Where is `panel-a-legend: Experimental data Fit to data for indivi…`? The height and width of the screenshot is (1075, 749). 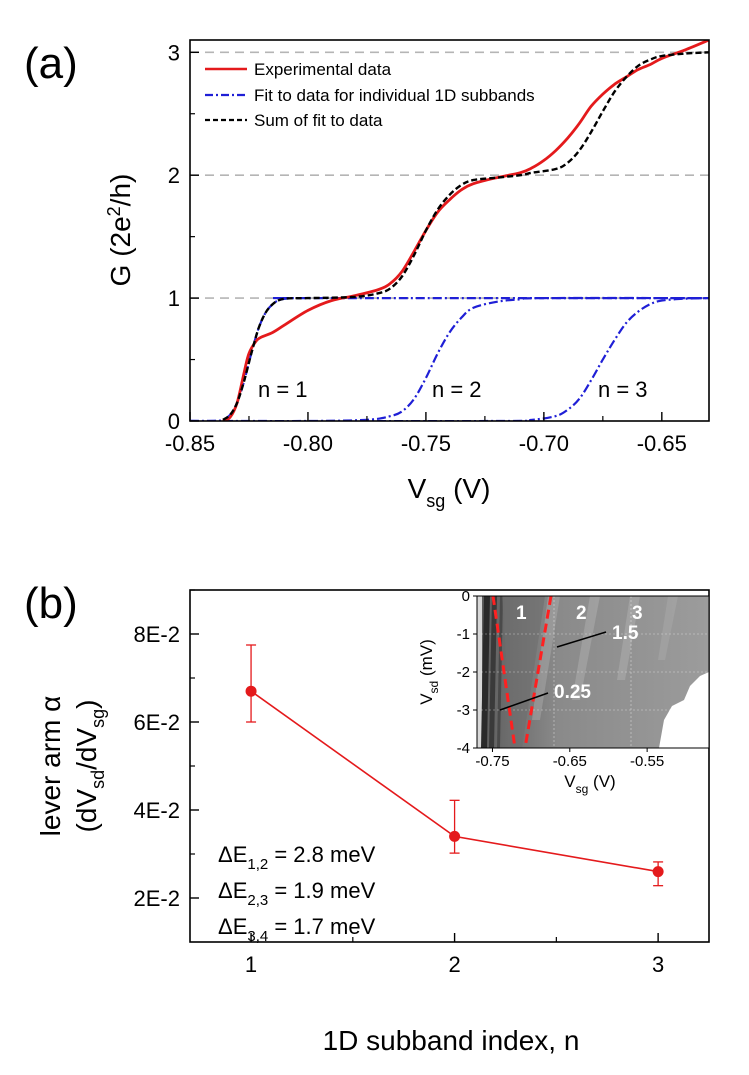
panel-a-legend: Experimental data Fit to data for indivi… is located at coordinates (370, 95).